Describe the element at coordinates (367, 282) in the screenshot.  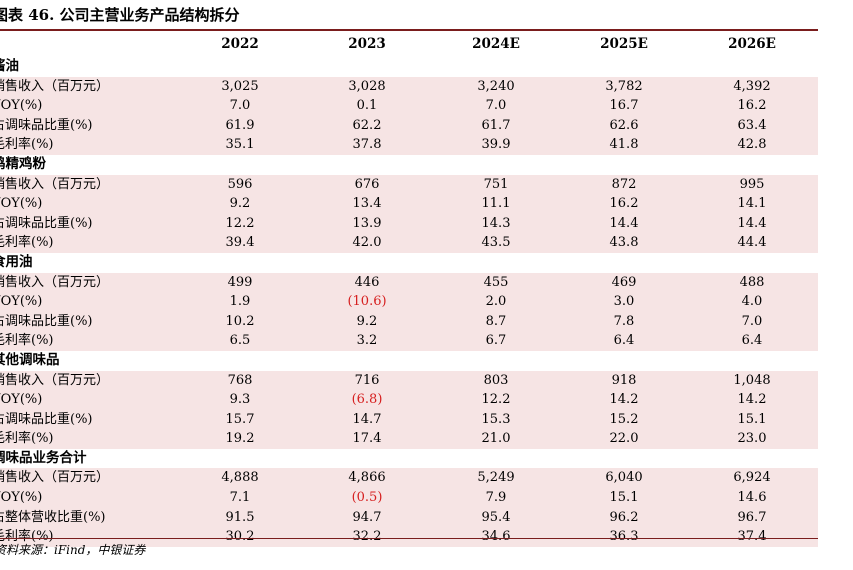
I see `table-cell: 446` at that location.